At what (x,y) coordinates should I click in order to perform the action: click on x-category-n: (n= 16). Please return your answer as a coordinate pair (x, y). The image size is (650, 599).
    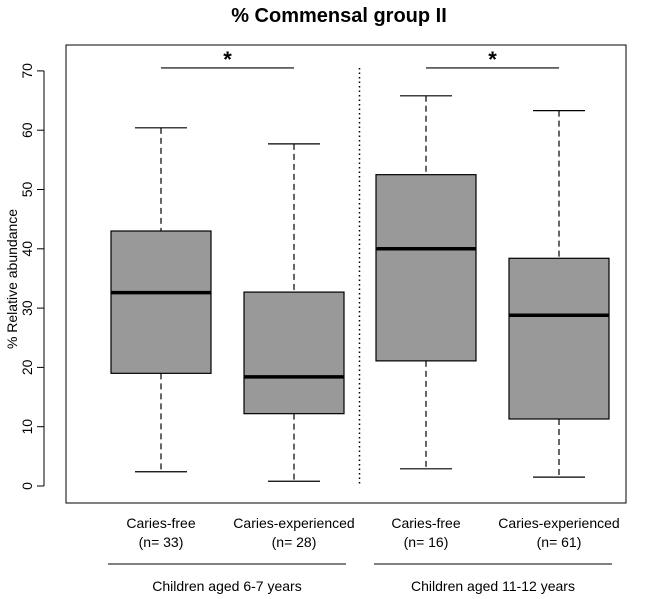
    Looking at the image, I should click on (426, 542).